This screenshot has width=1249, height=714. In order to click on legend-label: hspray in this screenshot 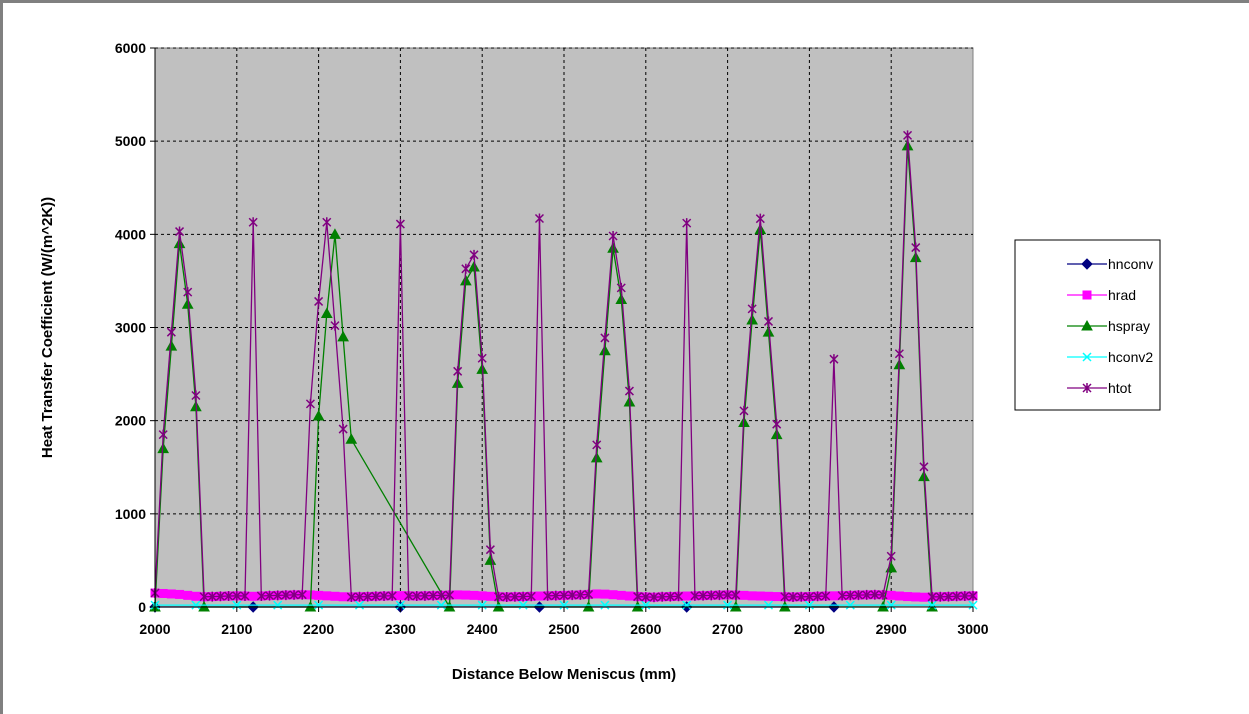, I will do `click(1129, 326)`.